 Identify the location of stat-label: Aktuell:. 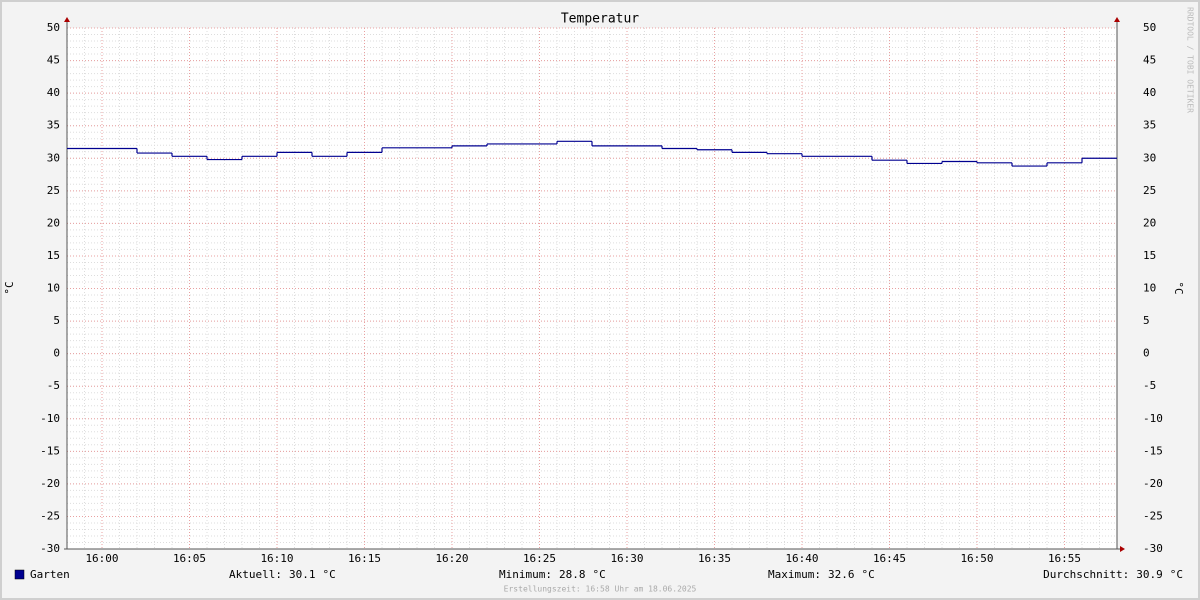
(255, 574).